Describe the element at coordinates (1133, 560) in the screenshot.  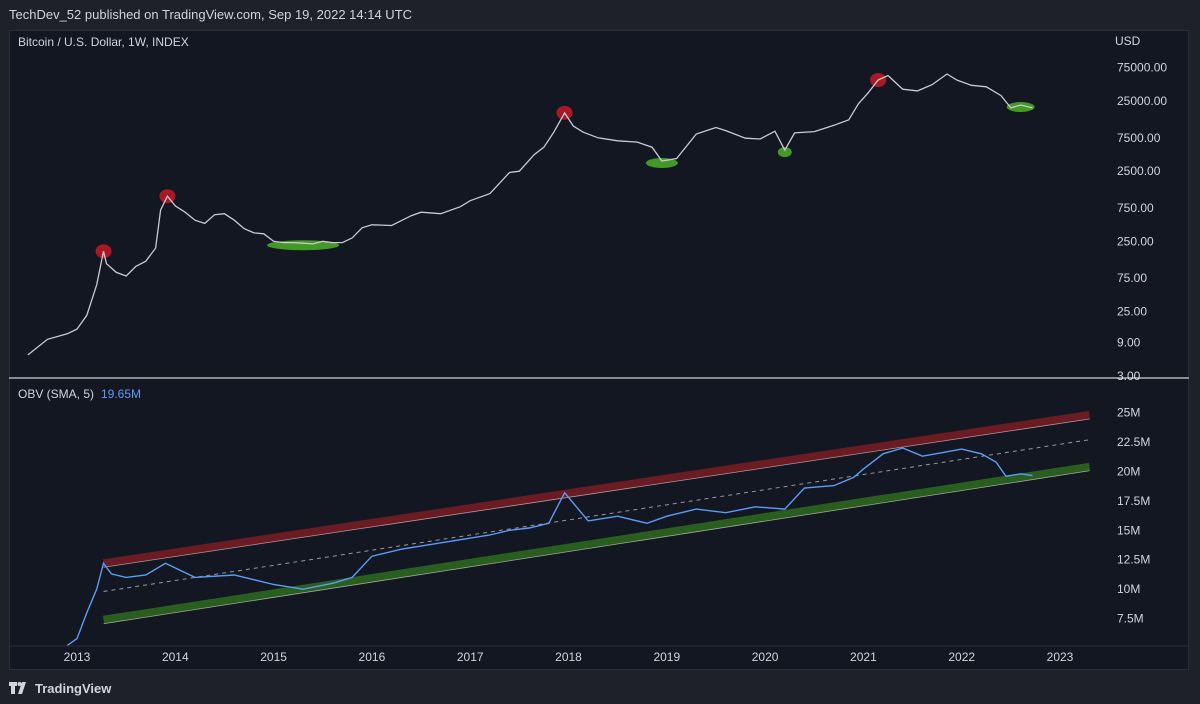
I see `obv-tick-label: 12.5M` at that location.